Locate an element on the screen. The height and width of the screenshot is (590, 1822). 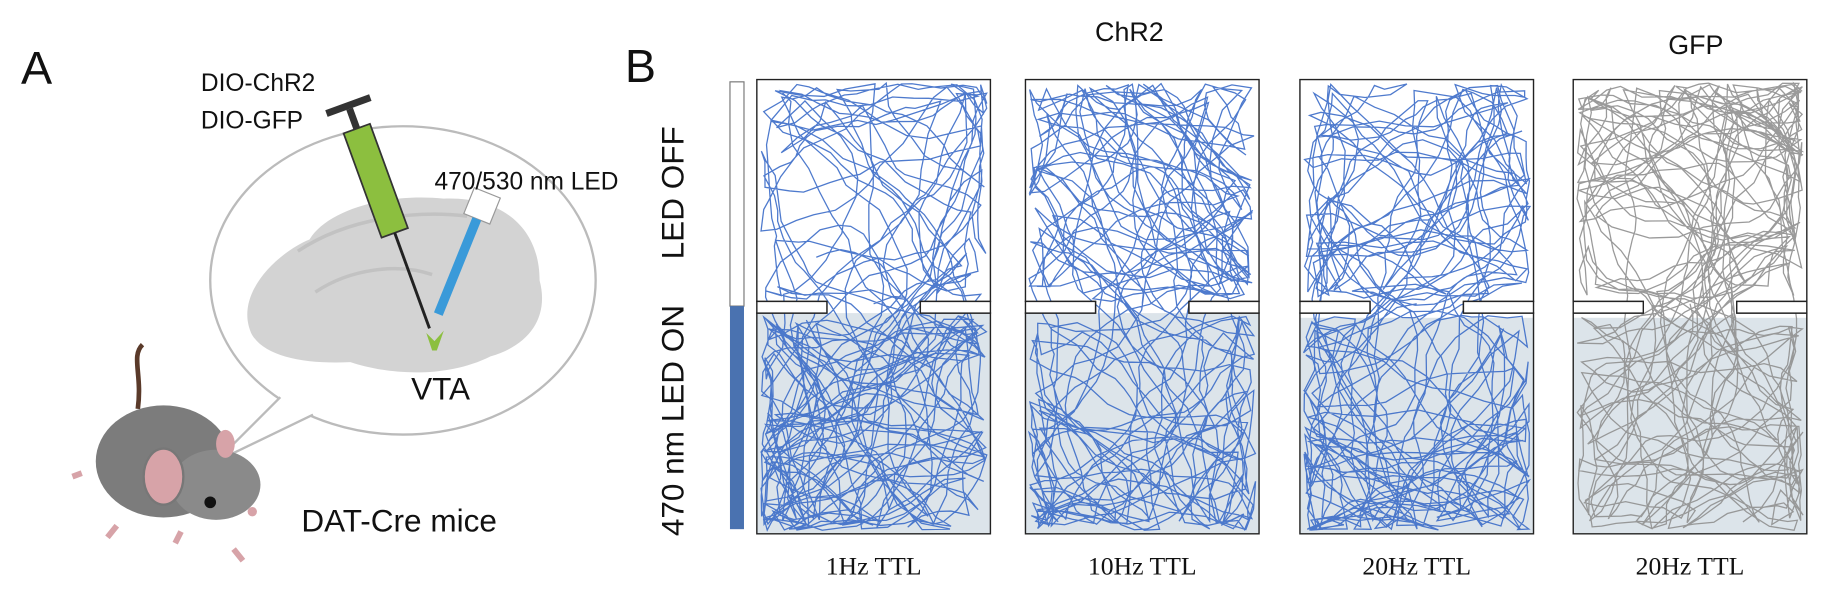
region-label: VTA is located at coordinates (440, 389).